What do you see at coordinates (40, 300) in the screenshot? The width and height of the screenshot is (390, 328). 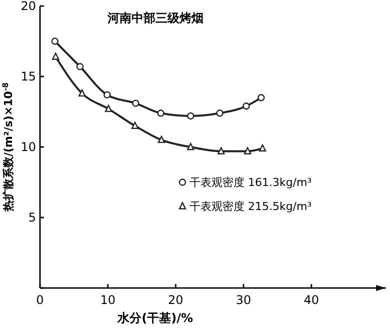 I see `x-tick-label: 0` at bounding box center [40, 300].